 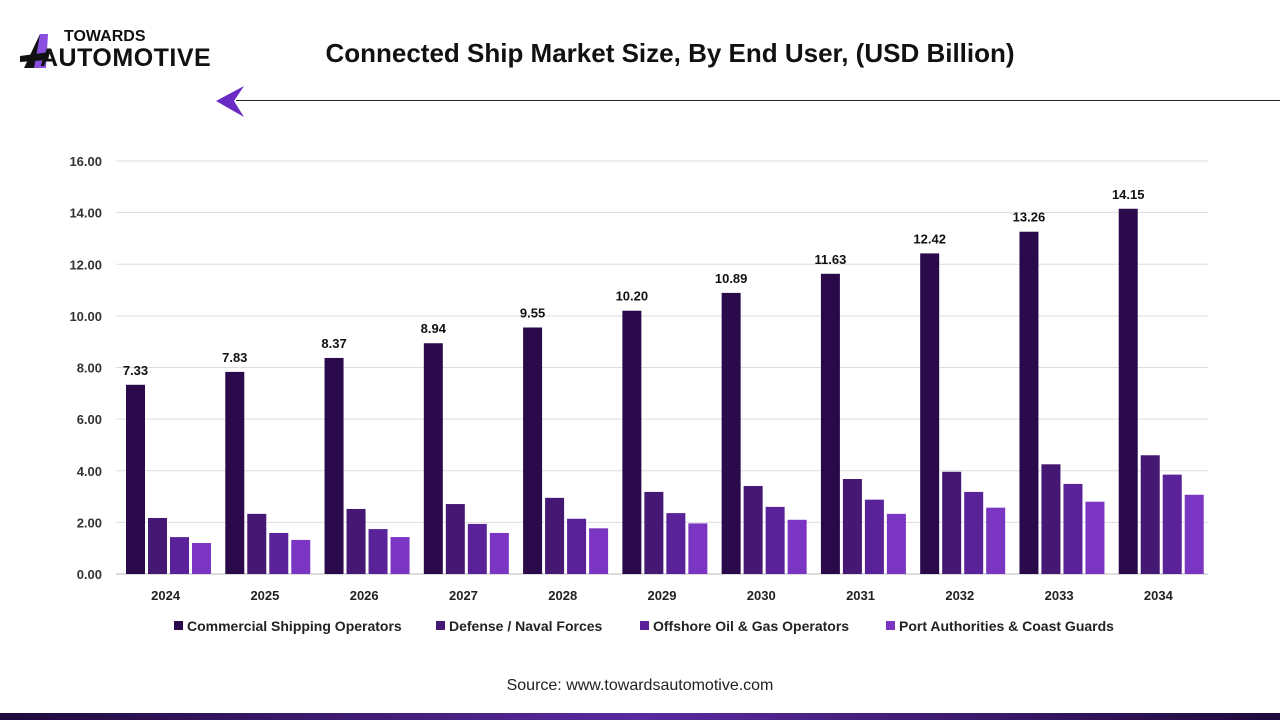 What do you see at coordinates (89, 419) in the screenshot?
I see `y-tick-label: 6.00` at bounding box center [89, 419].